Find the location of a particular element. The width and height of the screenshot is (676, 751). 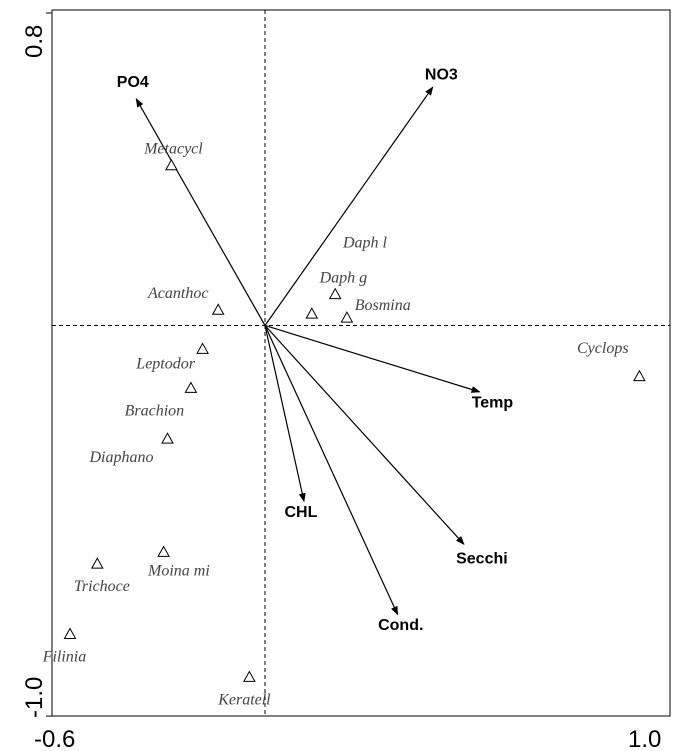

species-label: Trichoce is located at coordinates (102, 586).